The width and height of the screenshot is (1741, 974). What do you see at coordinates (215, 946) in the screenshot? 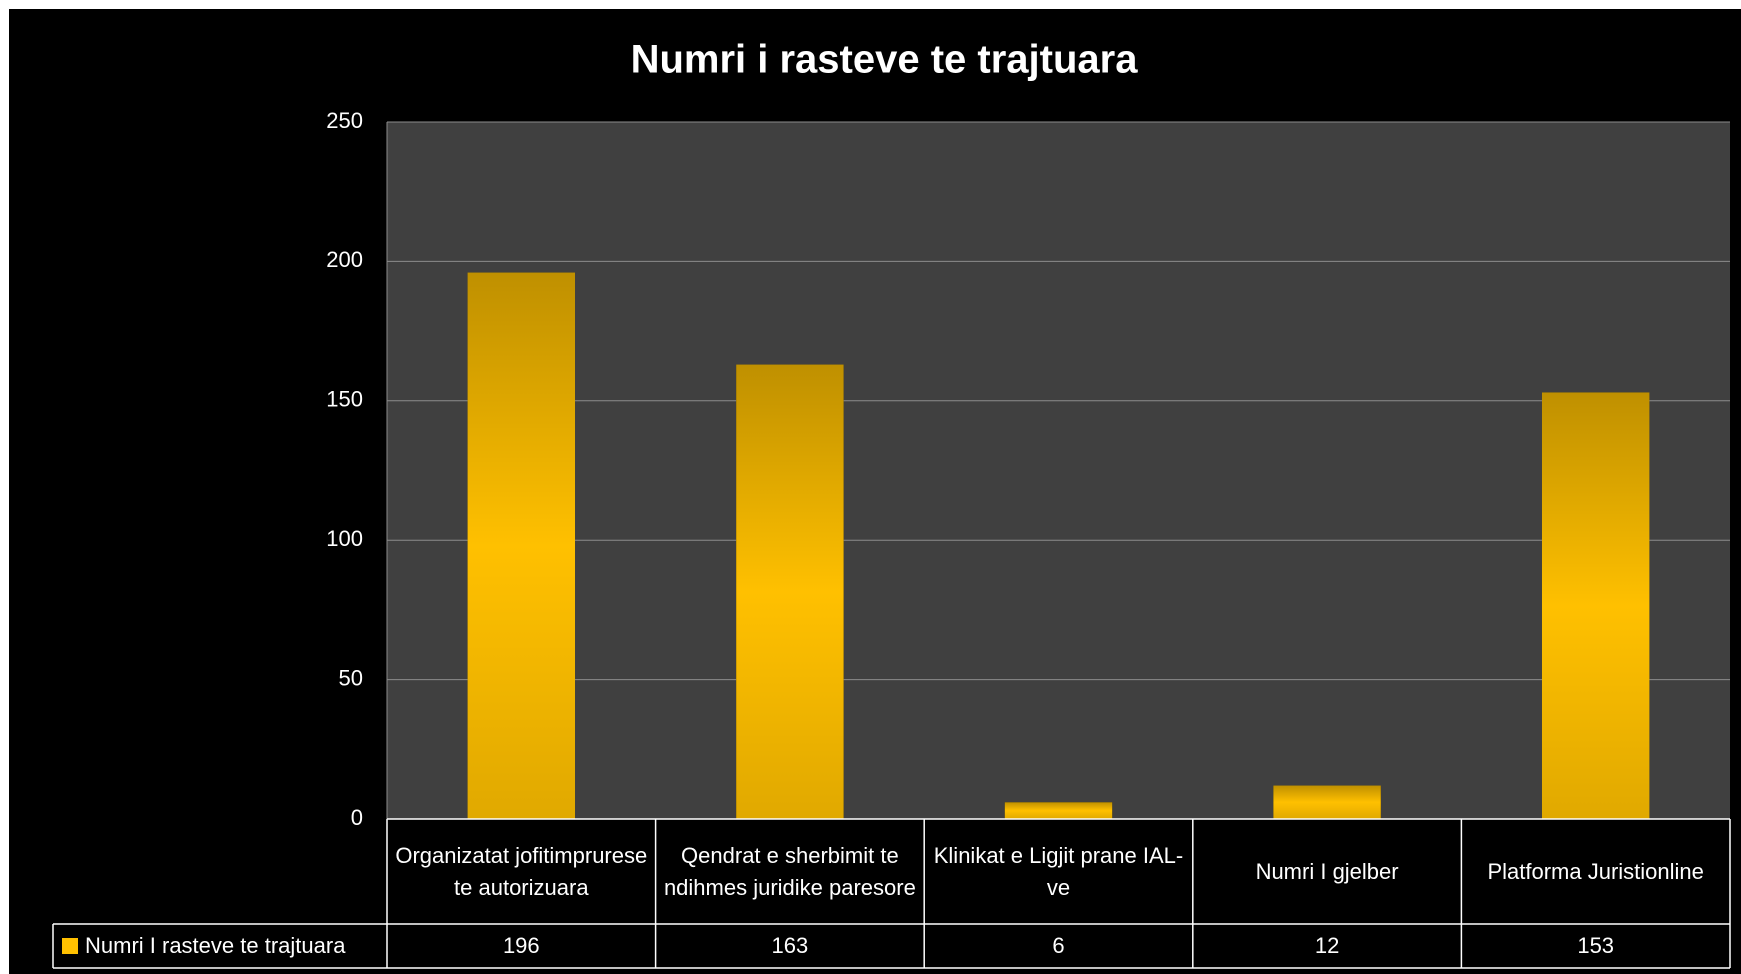
I see `legend-label: Numri I rasteve te trajtuara` at bounding box center [215, 946].